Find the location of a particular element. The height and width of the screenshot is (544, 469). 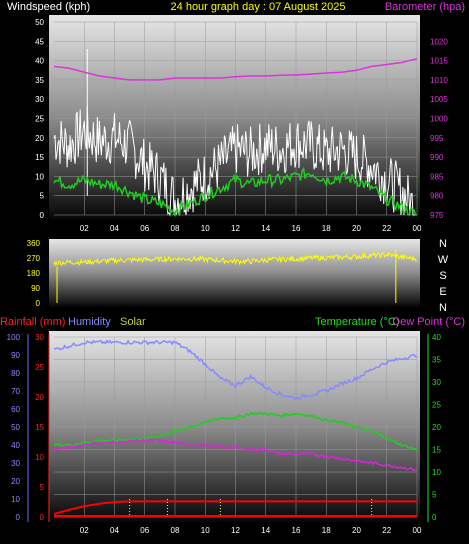

temp-x-tick-label: 18 is located at coordinates (326, 530).